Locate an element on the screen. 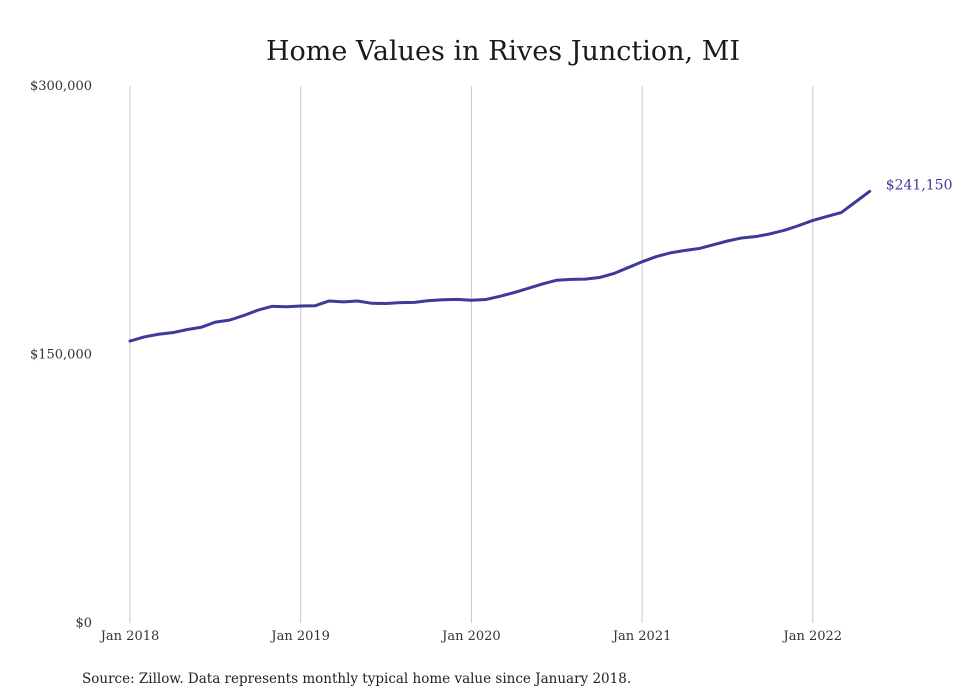  x-tick-label: Jan 2021 is located at coordinates (641, 636).